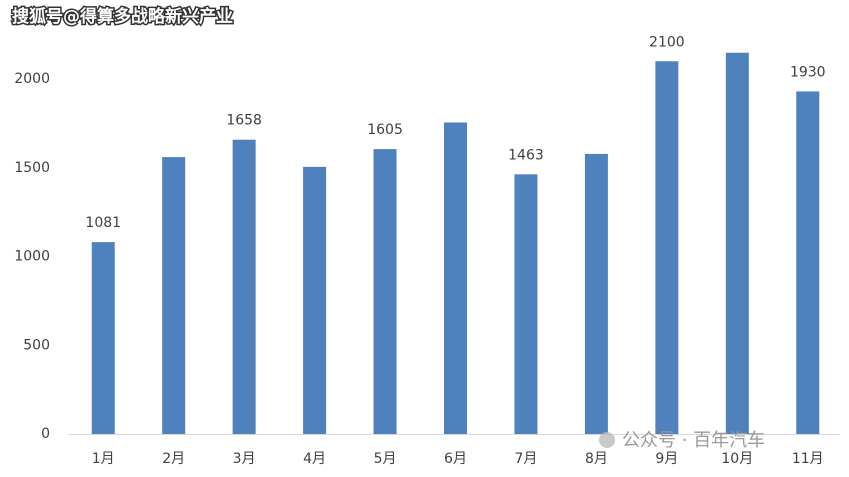 The width and height of the screenshot is (849, 477). Describe the element at coordinates (525, 459) in the screenshot. I see `x-tick-label: 7月` at that location.